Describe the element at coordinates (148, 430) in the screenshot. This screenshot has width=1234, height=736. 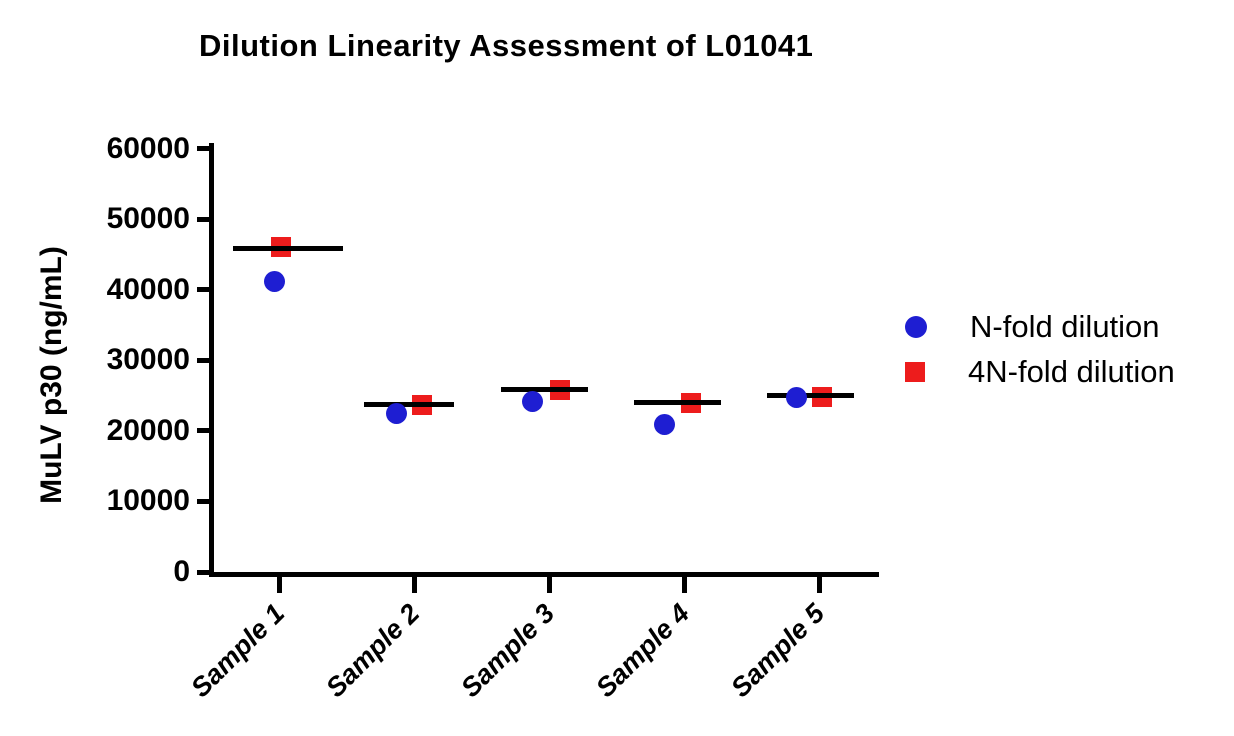
I see `y-tick-label: 20000` at that location.